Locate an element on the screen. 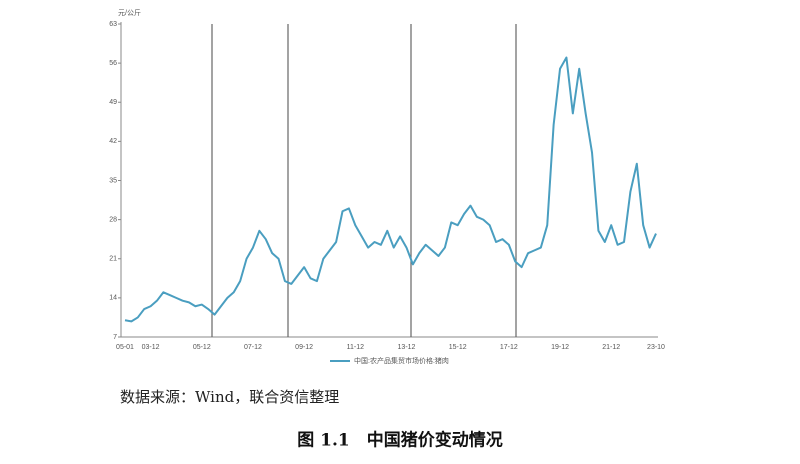 This screenshot has width=800, height=464. y-tick-label: 56 is located at coordinates (113, 63).